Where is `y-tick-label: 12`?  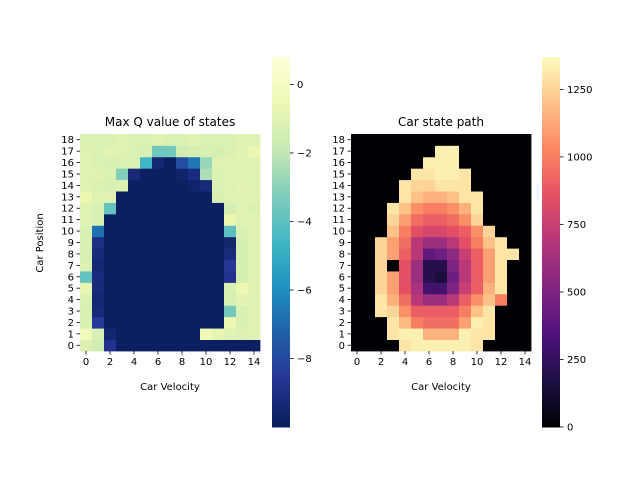
y-tick-label: 12 is located at coordinates (338, 209).